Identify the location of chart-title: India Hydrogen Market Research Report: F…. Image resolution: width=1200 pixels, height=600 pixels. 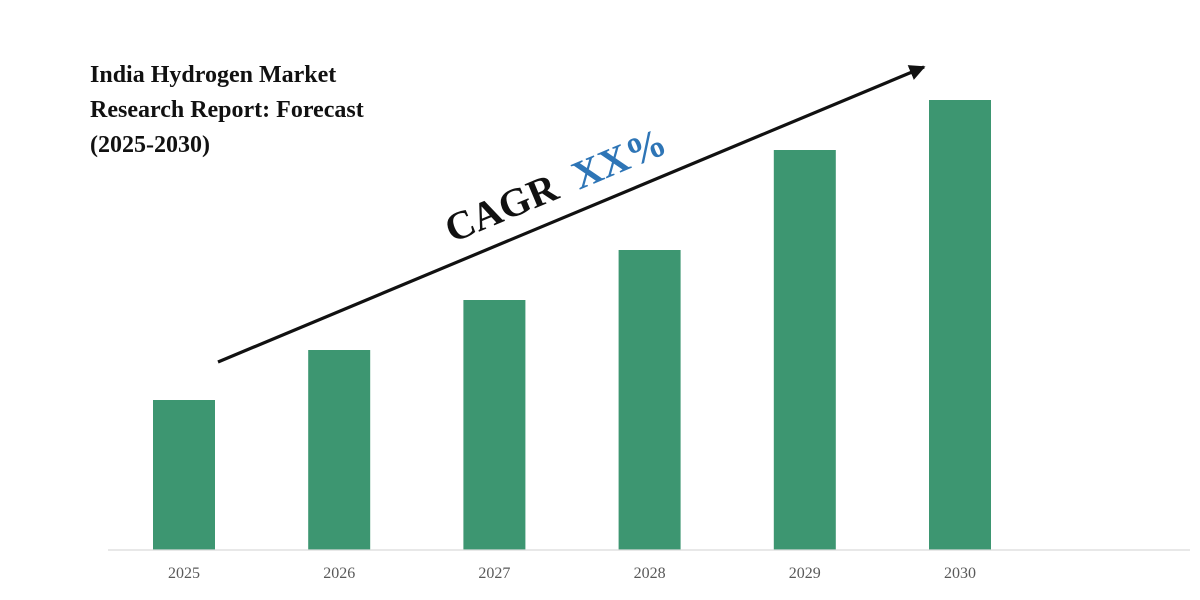
(260, 110).